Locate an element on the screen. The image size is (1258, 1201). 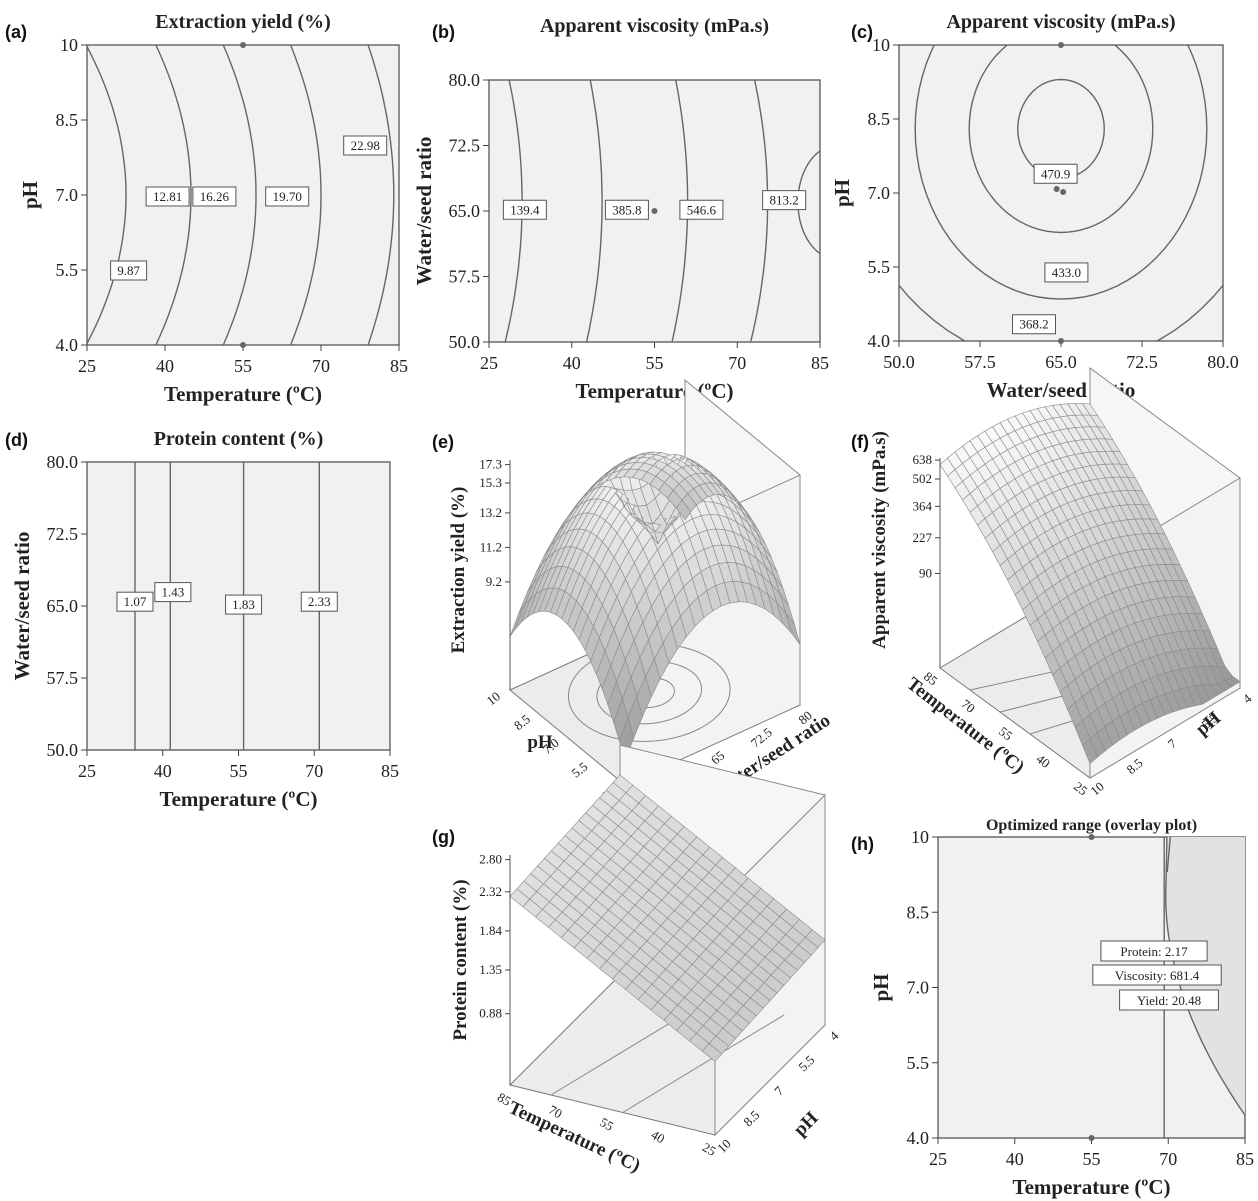
contour-label: 9.87 is located at coordinates (128, 270).